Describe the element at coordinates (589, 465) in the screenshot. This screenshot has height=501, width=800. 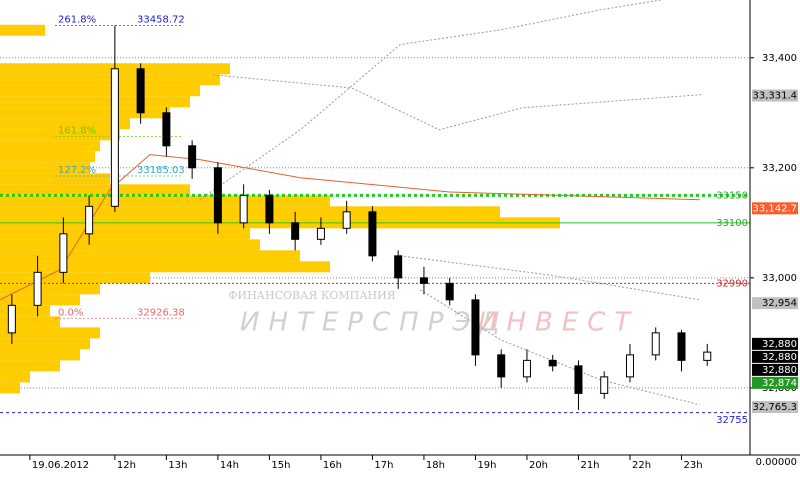
I see `x-tick-label: 21h` at that location.